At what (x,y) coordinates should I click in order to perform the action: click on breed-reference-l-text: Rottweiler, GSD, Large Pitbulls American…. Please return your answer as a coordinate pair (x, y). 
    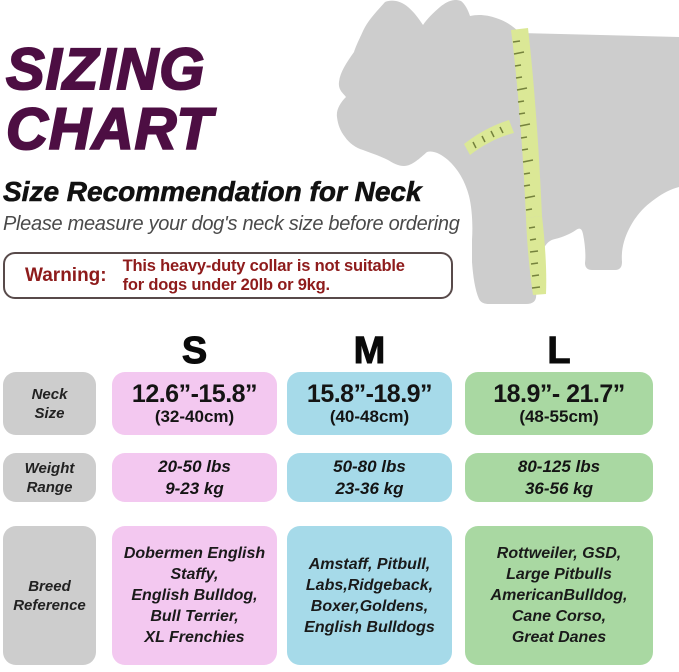
    Looking at the image, I should click on (559, 595).